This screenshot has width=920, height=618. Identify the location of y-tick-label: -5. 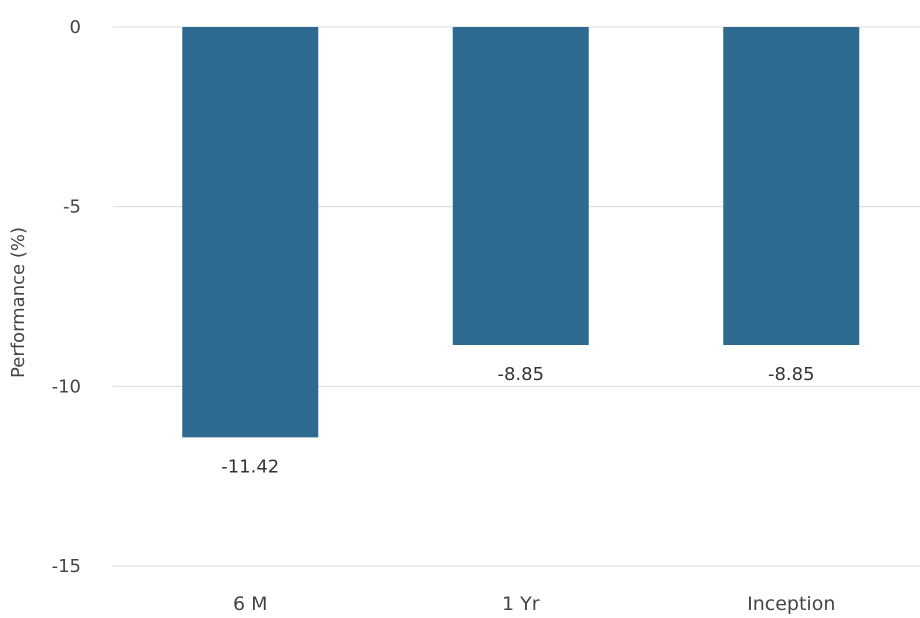
(72, 207).